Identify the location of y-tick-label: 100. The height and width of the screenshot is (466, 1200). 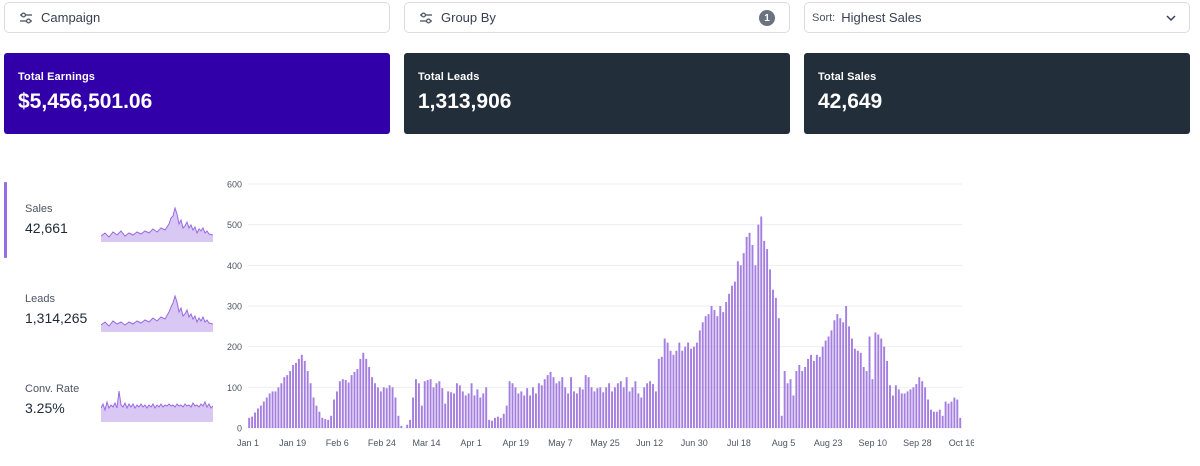
(234, 388).